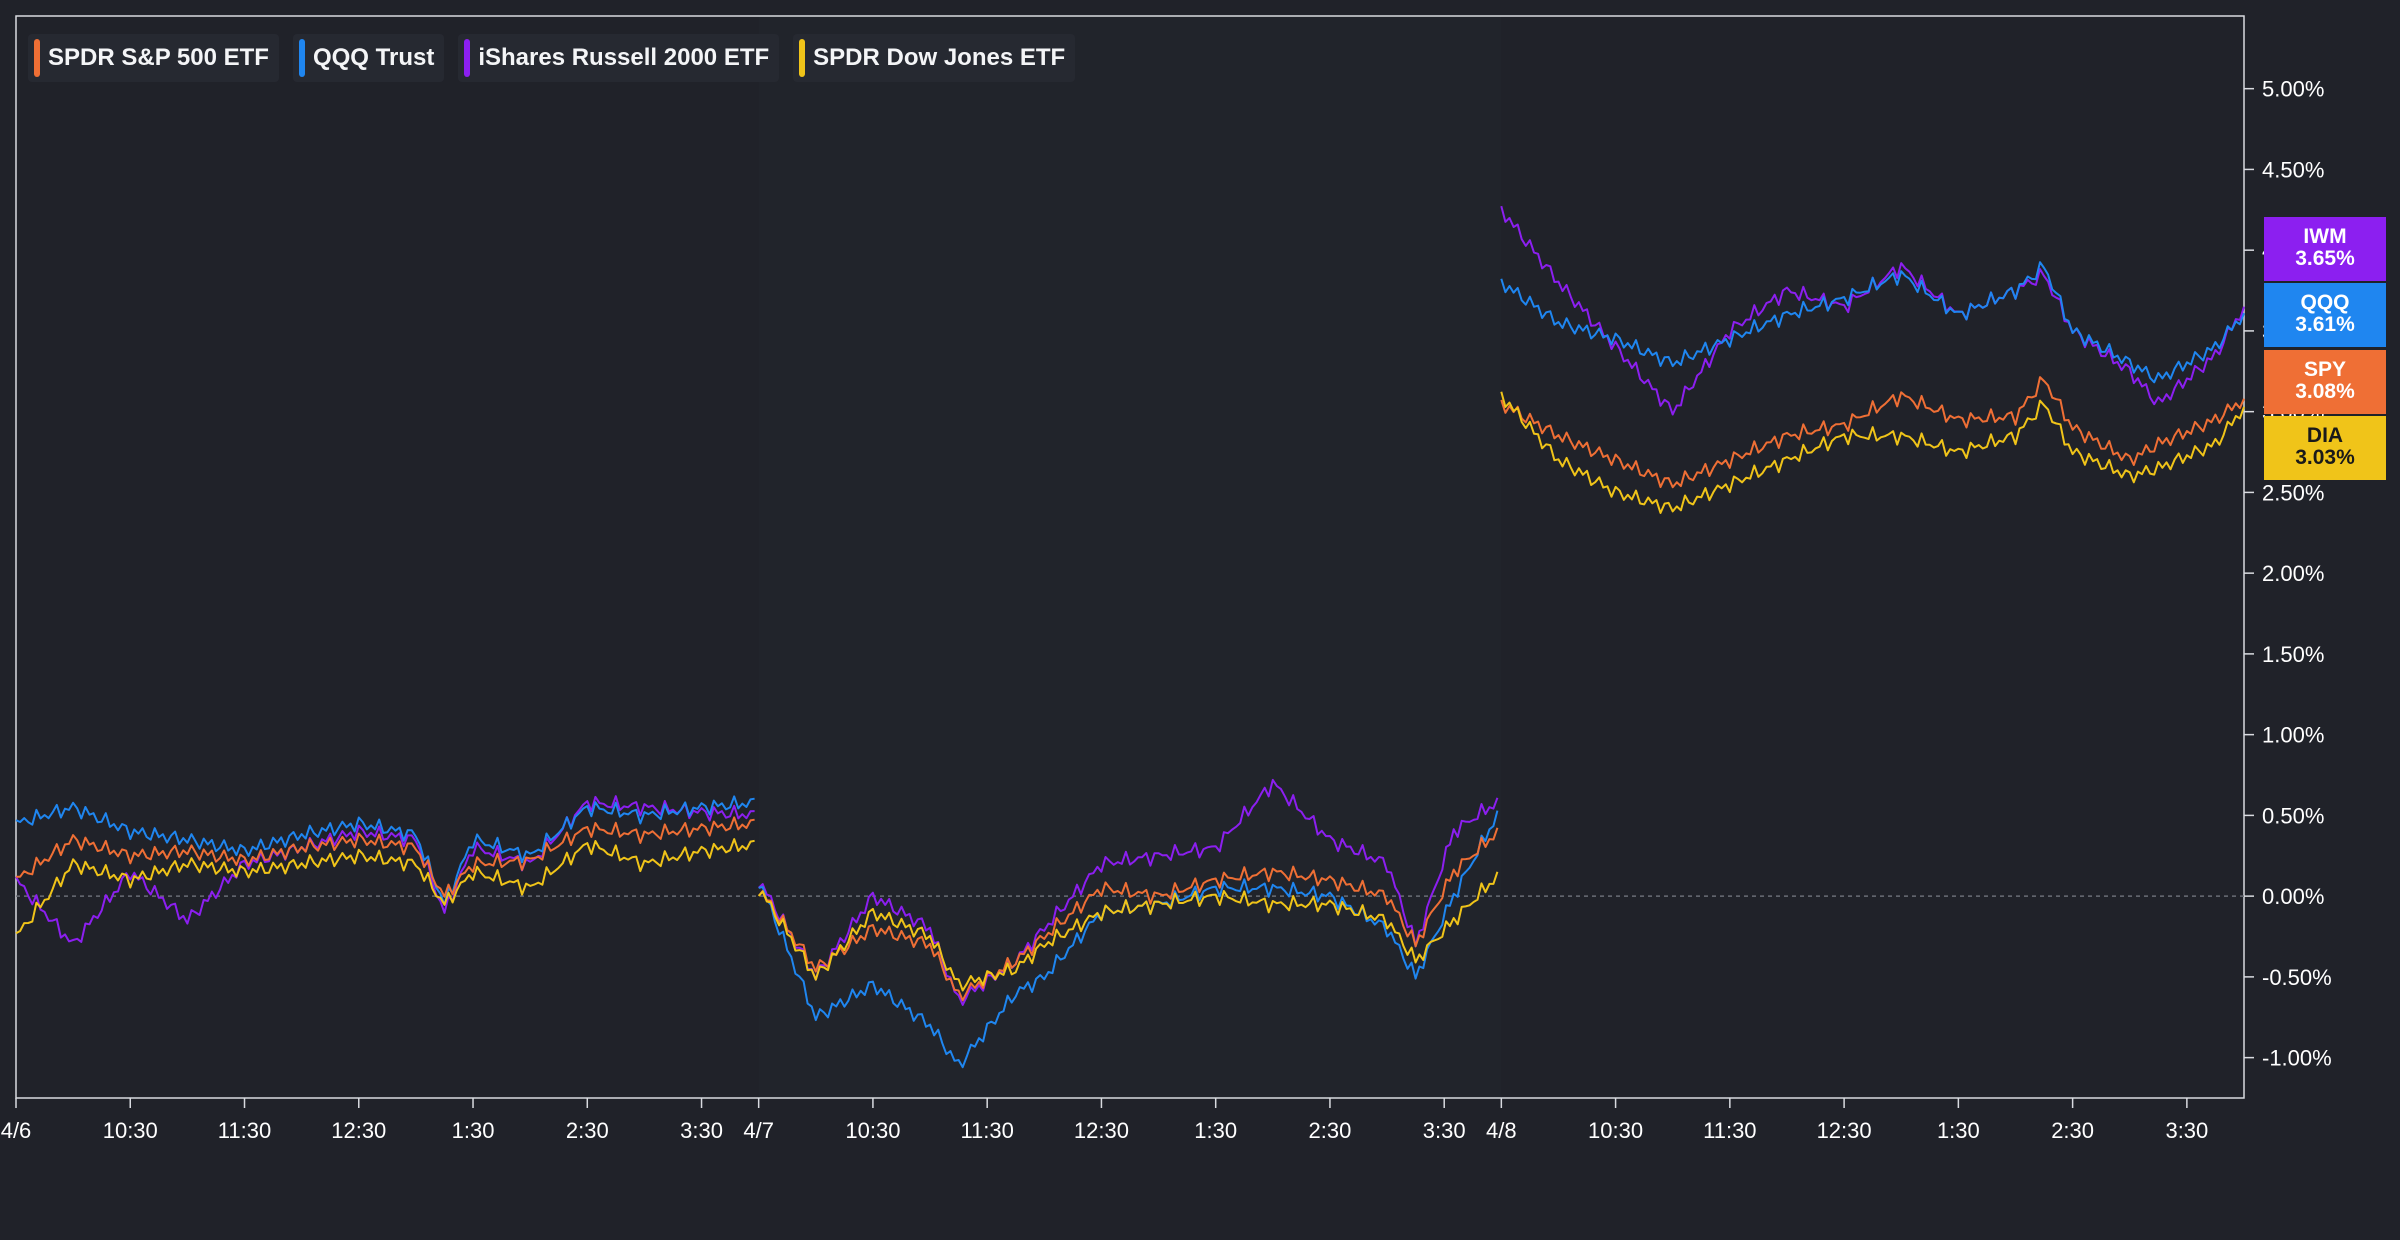  Describe the element at coordinates (2293, 169) in the screenshot. I see `y-tick-label: 4.50%` at that location.